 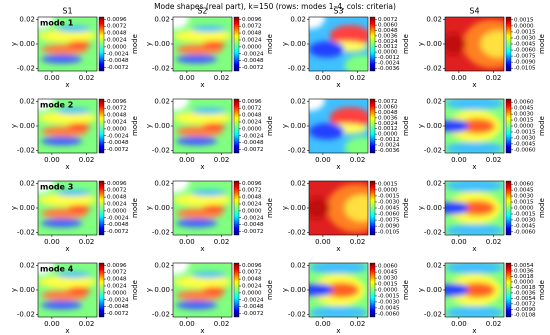 I want to click on colorbar-tick-label: 0.0054, so click(x=524, y=266).